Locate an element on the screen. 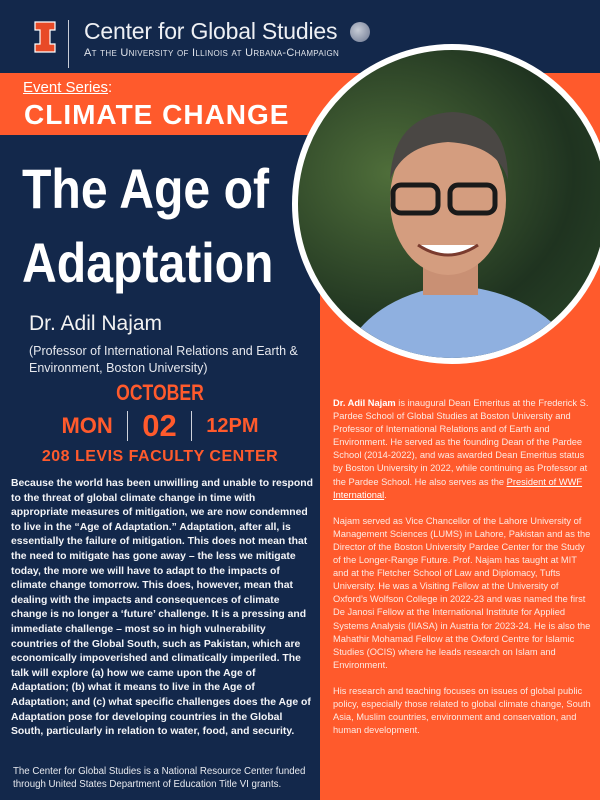 This screenshot has width=600, height=800. speaker-portrait-image is located at coordinates (462, 235).